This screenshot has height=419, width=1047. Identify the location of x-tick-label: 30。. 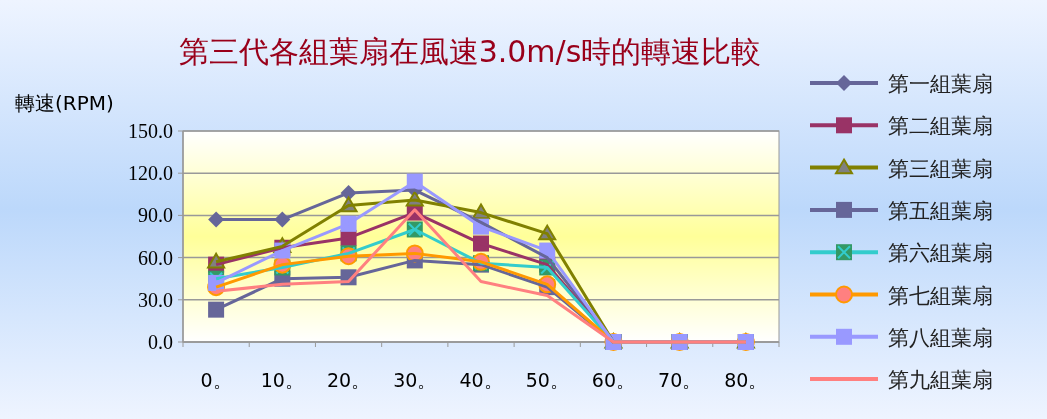
(415, 380).